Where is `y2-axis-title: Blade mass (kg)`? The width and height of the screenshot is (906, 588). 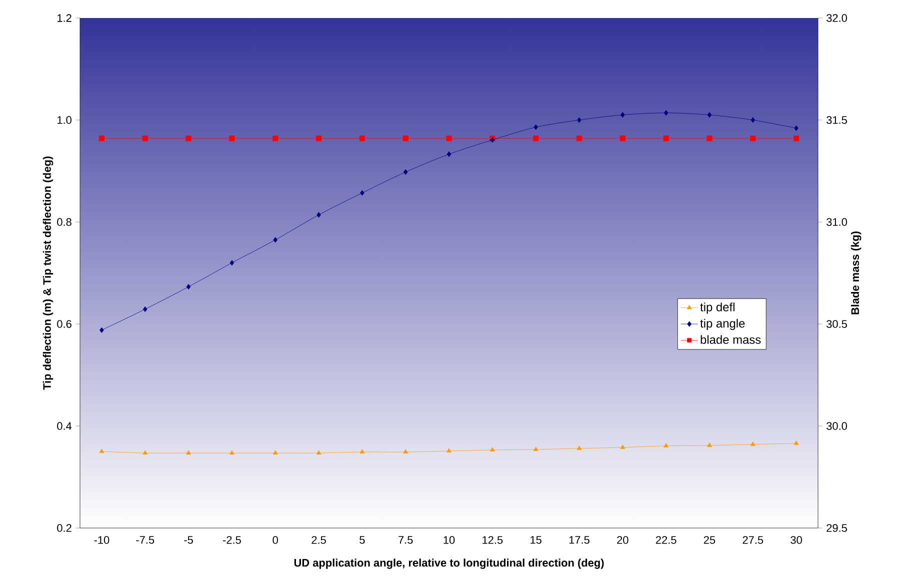 y2-axis-title: Blade mass (kg) is located at coordinates (856, 273).